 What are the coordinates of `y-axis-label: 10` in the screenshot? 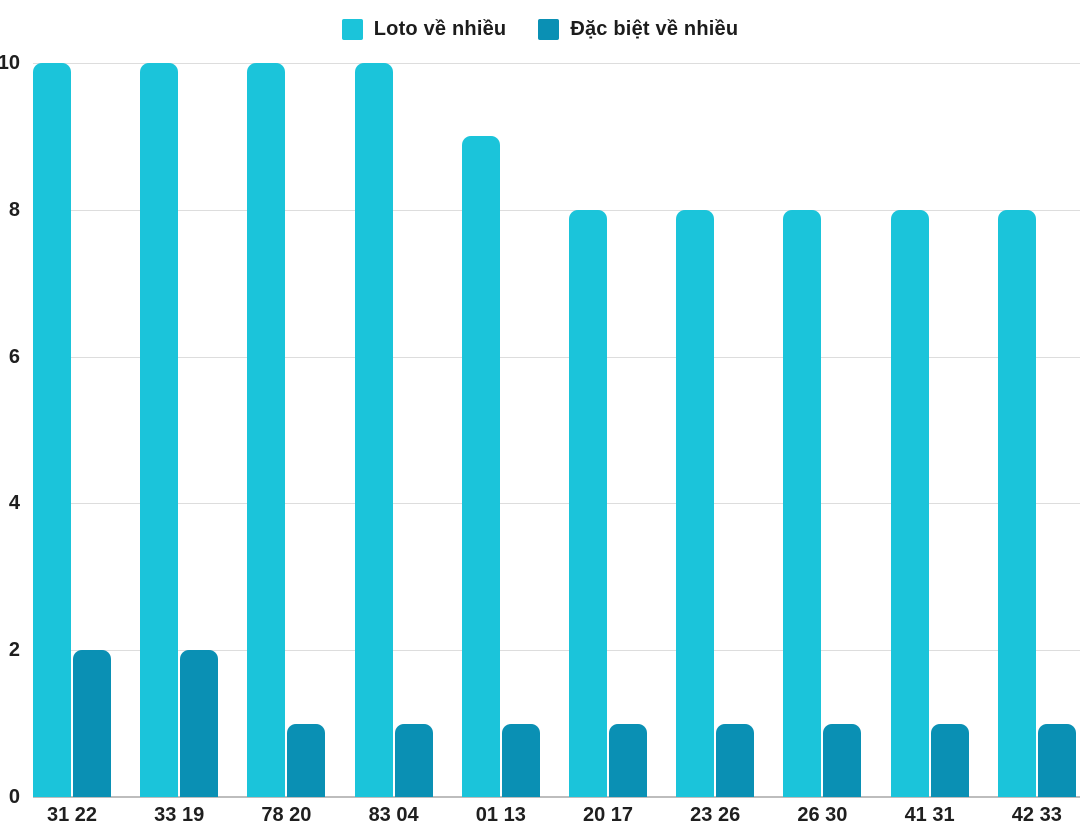 It's located at (10, 63).